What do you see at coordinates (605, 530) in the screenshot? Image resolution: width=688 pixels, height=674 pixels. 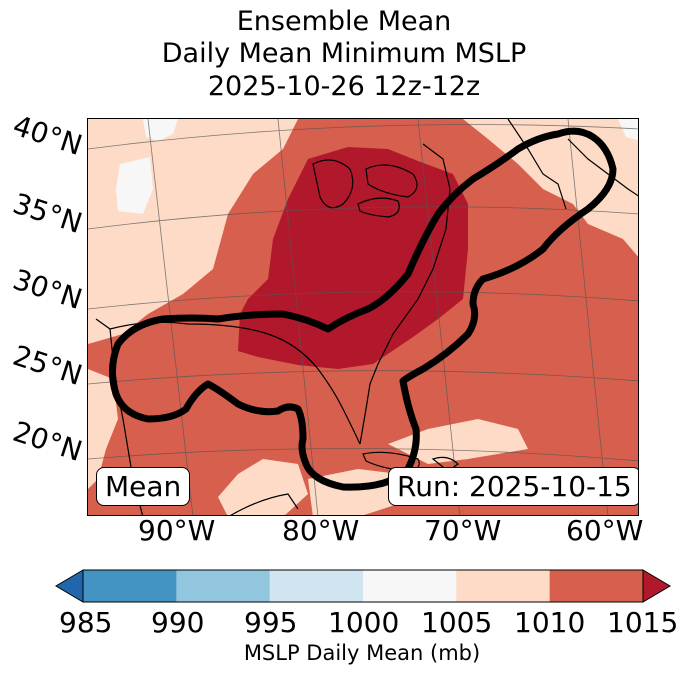 I see `lon-label-60w: 60°W` at bounding box center [605, 530].